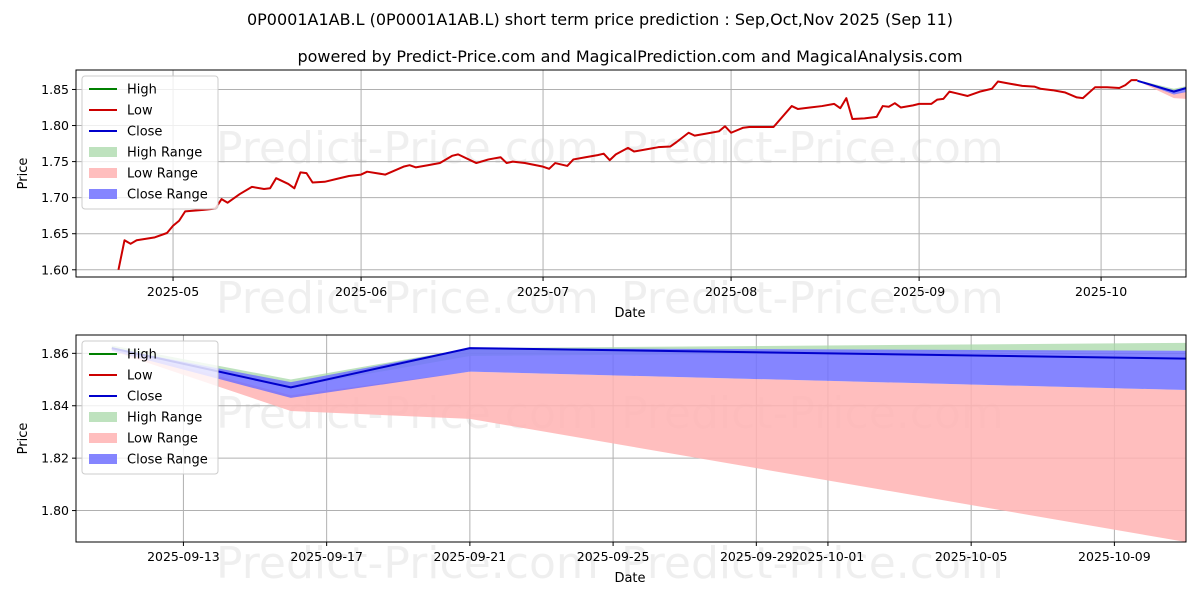 Image resolution: width=1200 pixels, height=600 pixels. Describe the element at coordinates (613, 556) in the screenshot. I see `x-tick-label: 2025-09-25` at that location.